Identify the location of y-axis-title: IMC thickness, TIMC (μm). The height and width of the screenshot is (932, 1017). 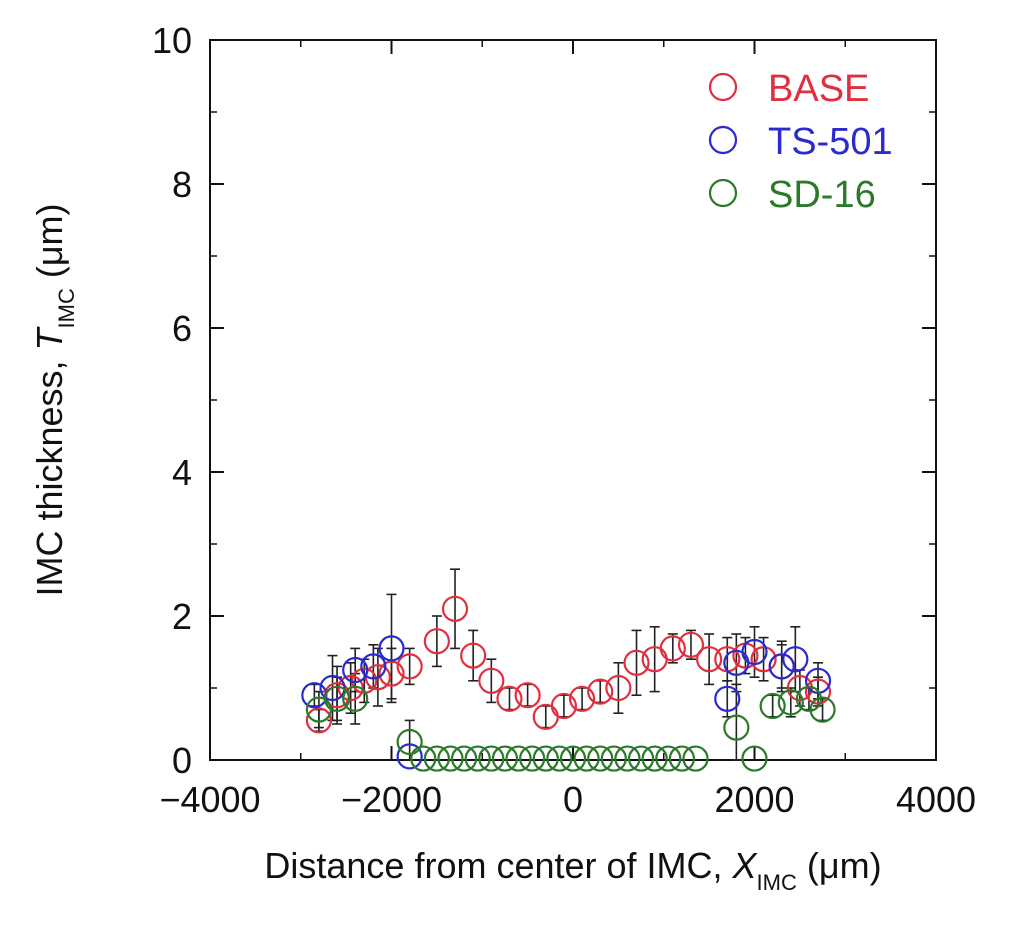
(54, 399).